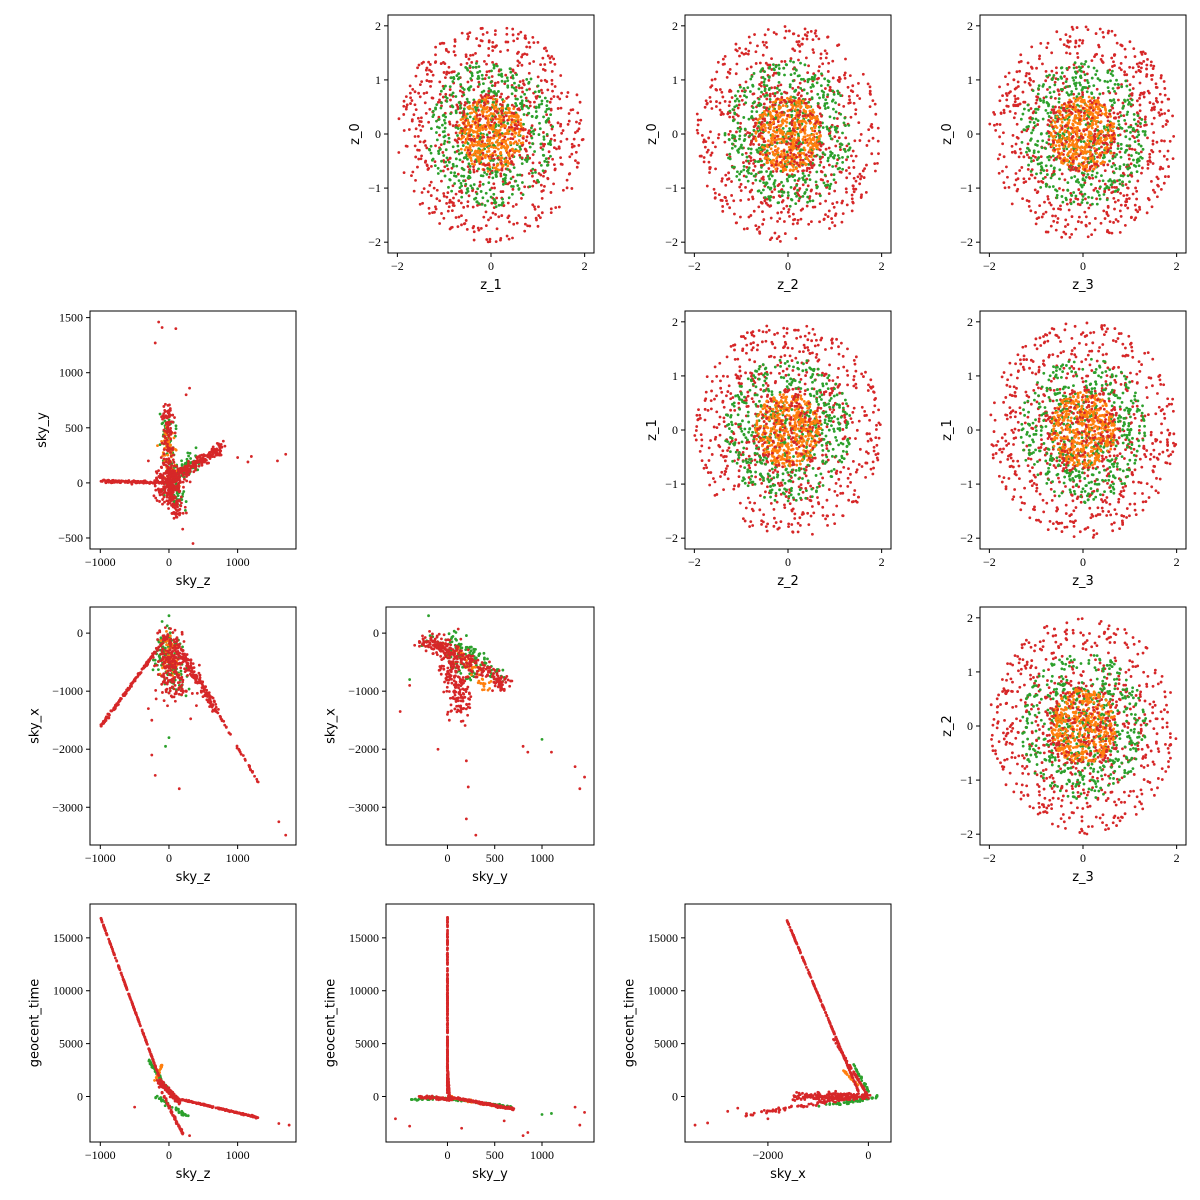 Image resolution: width=1200 pixels, height=1200 pixels. I want to click on x-tick-label: 0, so click(788, 266).